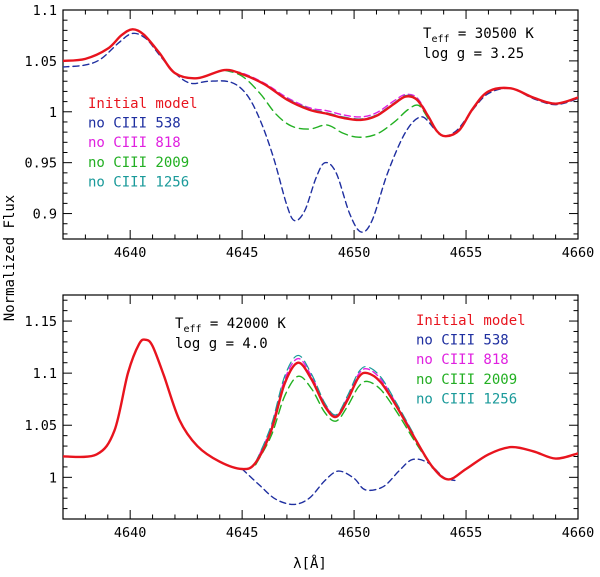 This screenshot has height=577, width=600. What do you see at coordinates (473, 54) in the screenshot?
I see `logg-annotation: log g = 3.25` at bounding box center [473, 54].